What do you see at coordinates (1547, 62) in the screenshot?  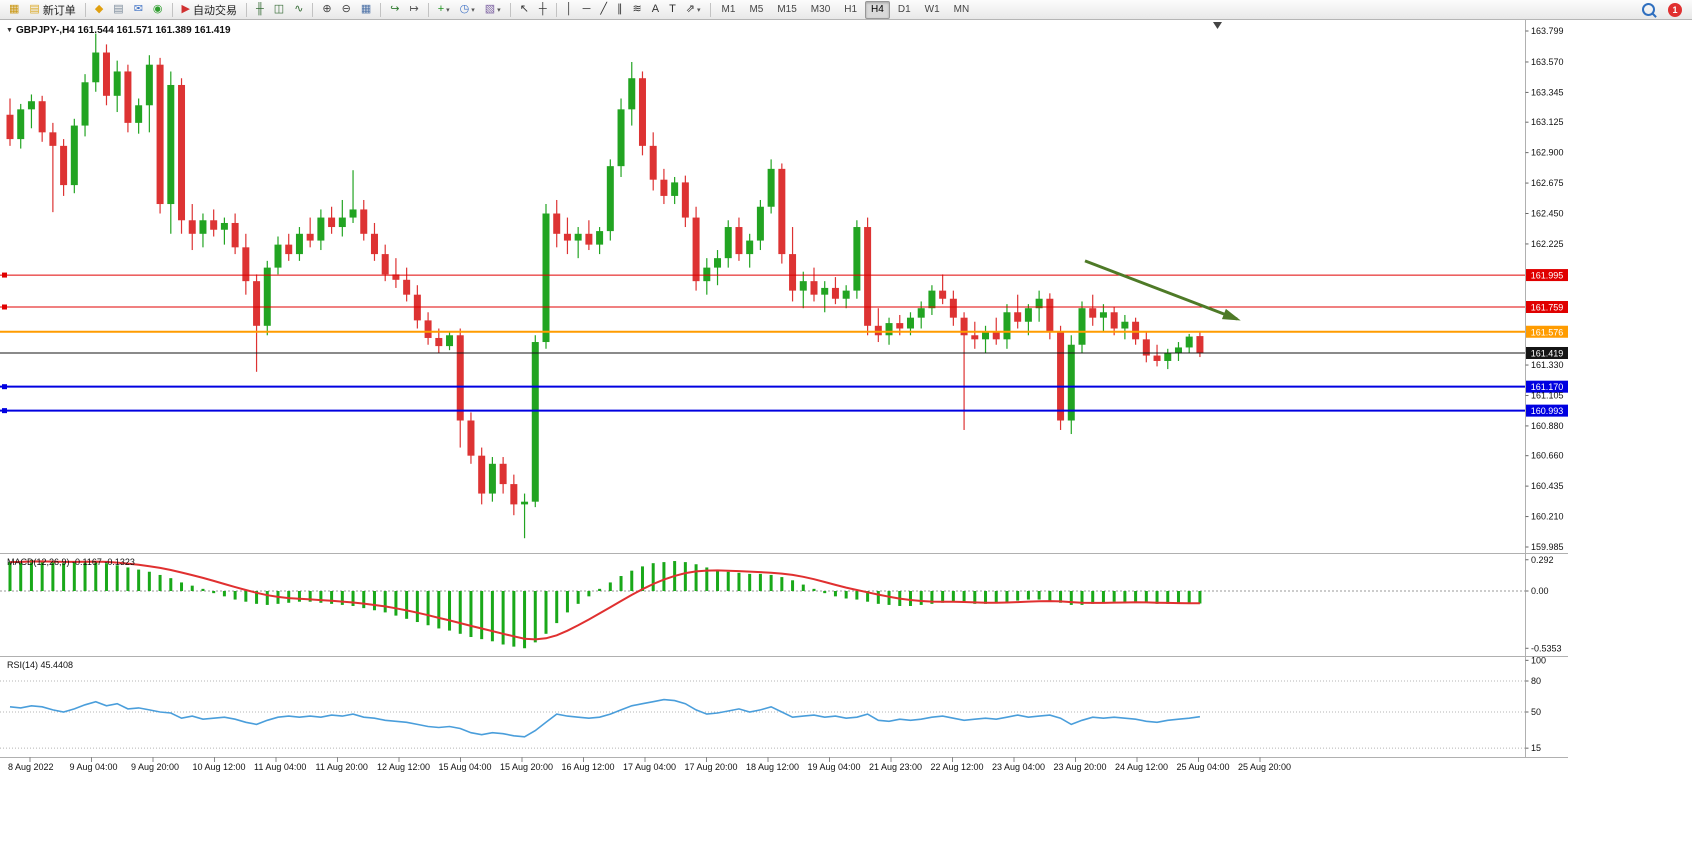 I see `svg-text: 163.570` at bounding box center [1547, 62].